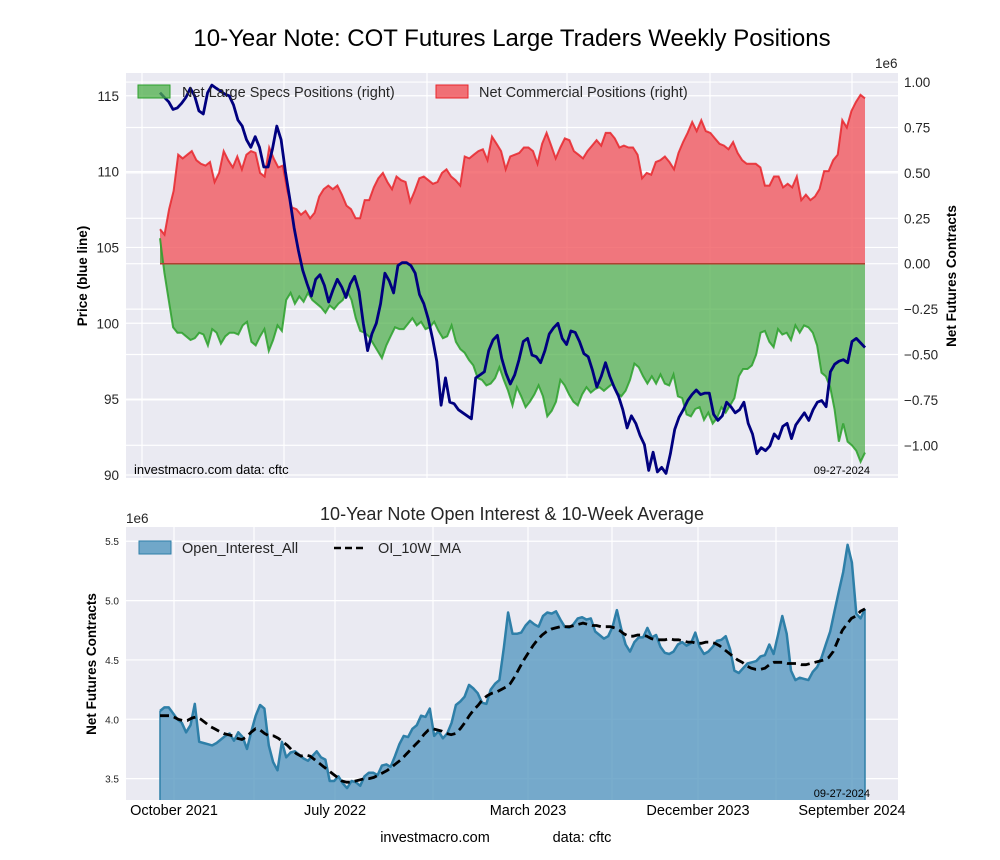 This screenshot has height=860, width=1000. I want to click on price-tick-label: 105, so click(107, 247).